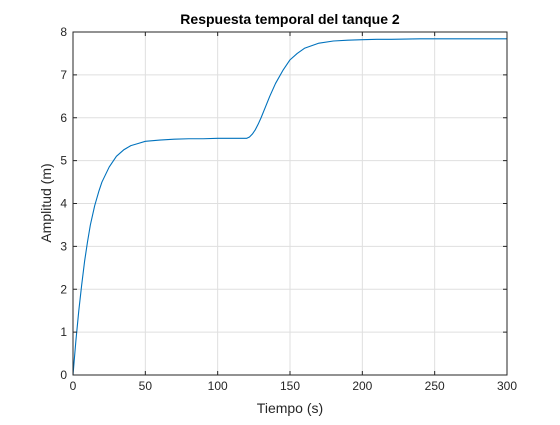 The image size is (560, 425). Describe the element at coordinates (63, 332) in the screenshot. I see `y-tick-label: 1` at that location.